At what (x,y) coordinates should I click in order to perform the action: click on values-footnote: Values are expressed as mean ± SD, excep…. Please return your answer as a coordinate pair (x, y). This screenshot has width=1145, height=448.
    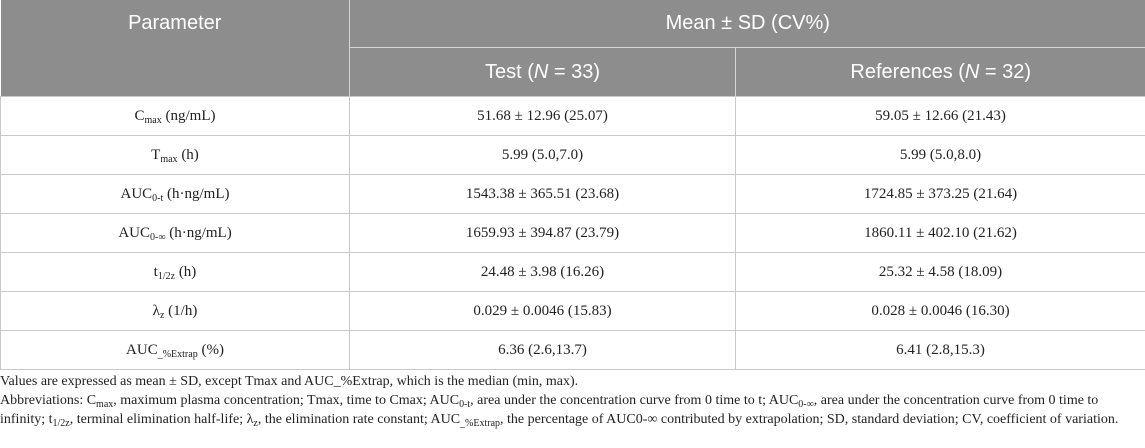
    Looking at the image, I should click on (289, 381).